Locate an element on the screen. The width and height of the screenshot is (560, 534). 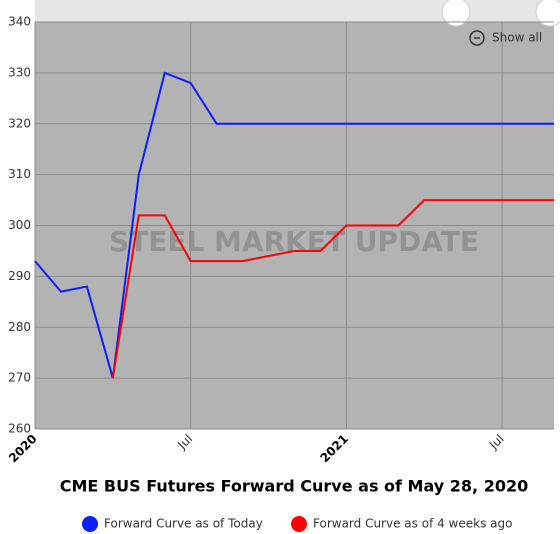
zoom-button-label: Show all is located at coordinates (517, 38).